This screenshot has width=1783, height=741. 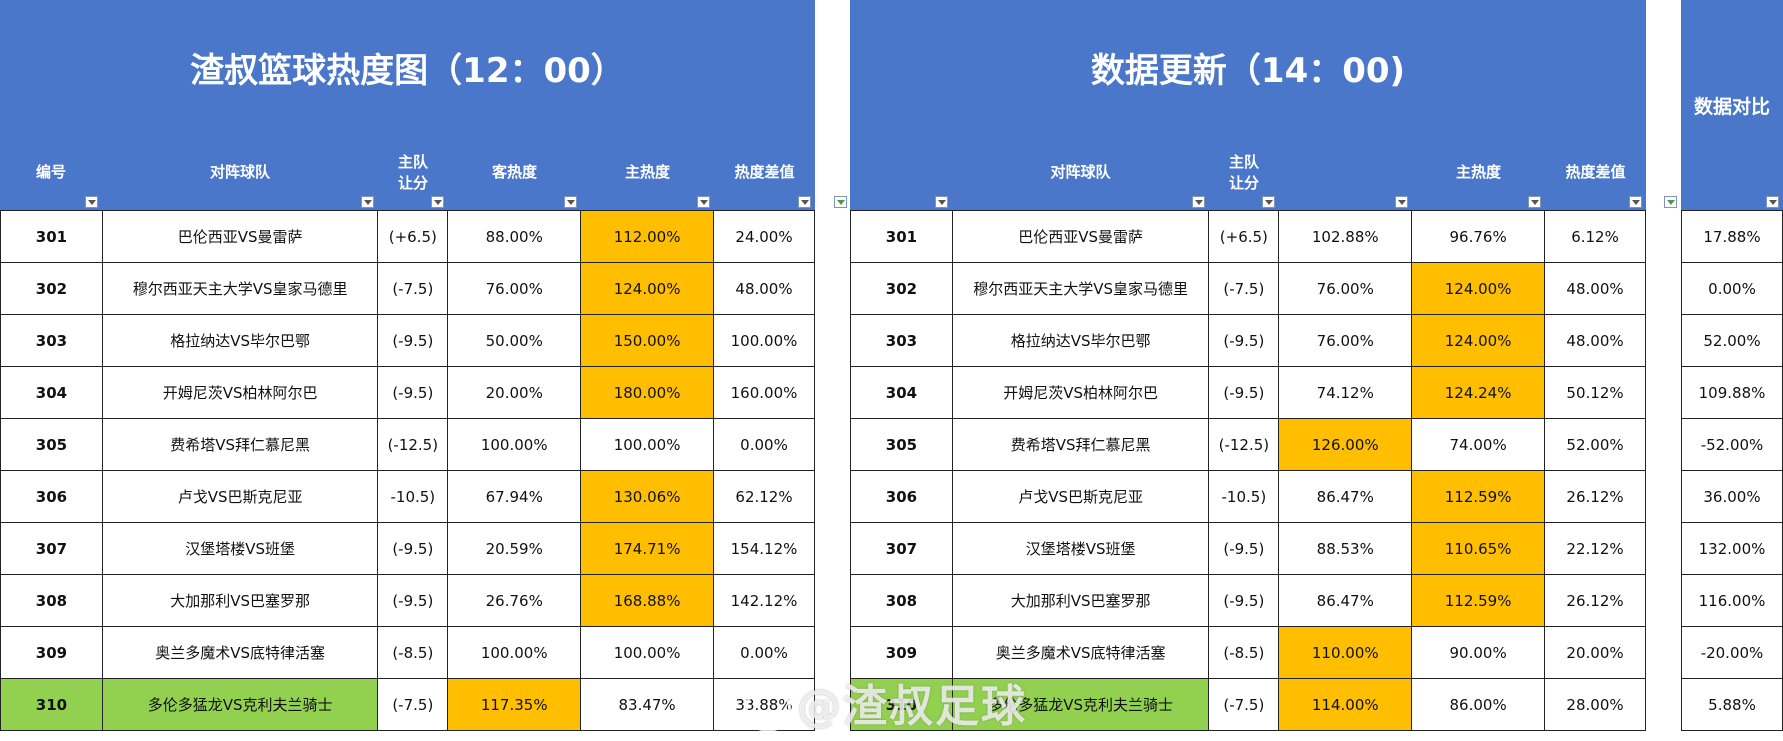 What do you see at coordinates (764, 392) in the screenshot?
I see `cell-heat-diff: 160.00%` at bounding box center [764, 392].